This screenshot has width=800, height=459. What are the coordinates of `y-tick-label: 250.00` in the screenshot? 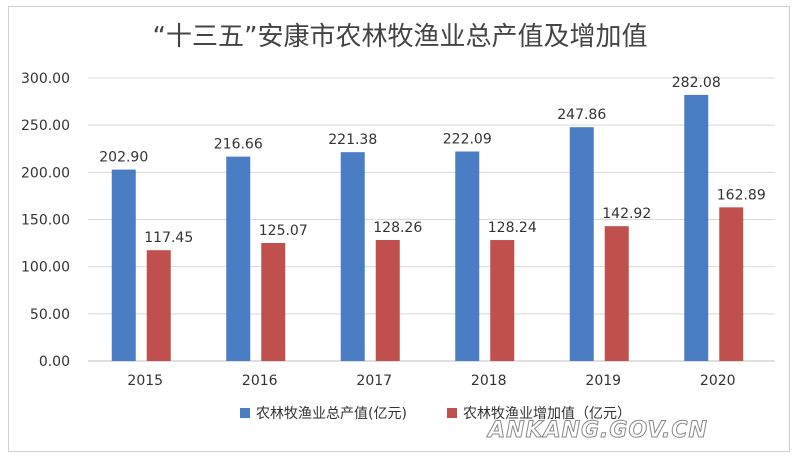 It's located at (45, 126).